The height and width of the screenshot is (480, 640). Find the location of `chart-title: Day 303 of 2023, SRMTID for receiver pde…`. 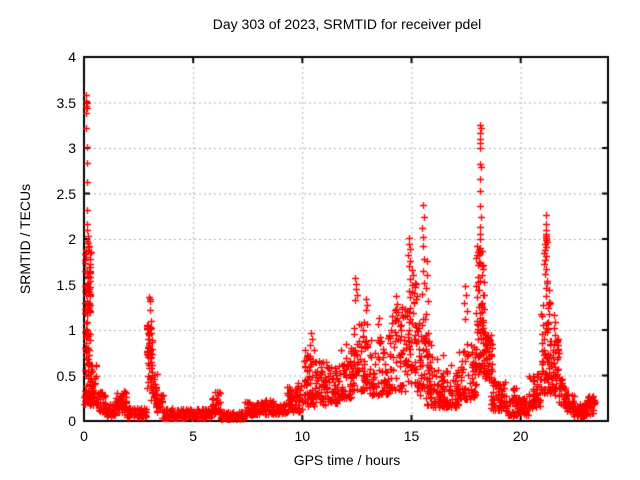

chart-title: Day 303 of 2023, SRMTID for receiver pde… is located at coordinates (347, 24).